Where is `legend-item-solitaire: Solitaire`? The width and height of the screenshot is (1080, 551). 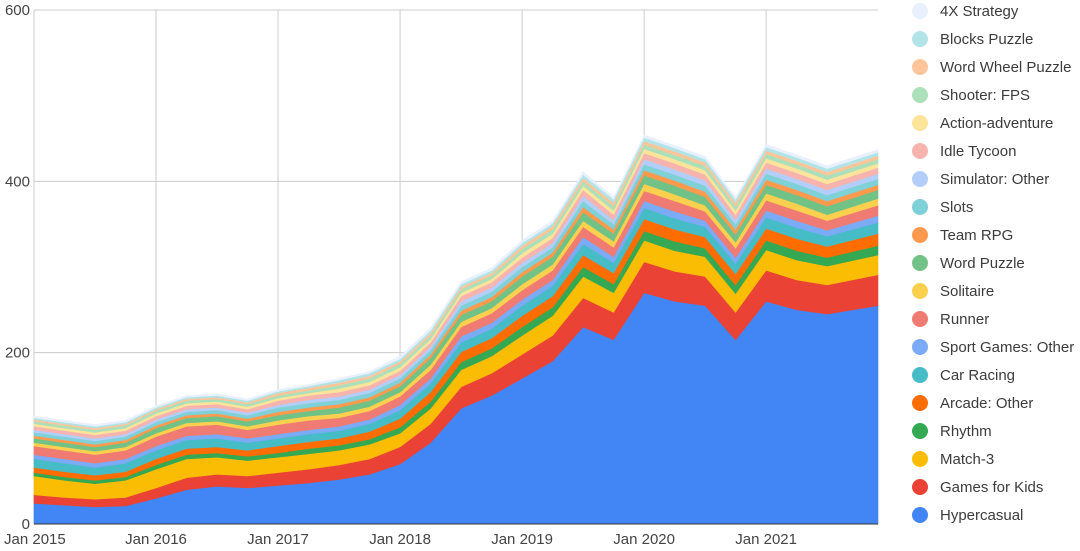 legend-item-solitaire: Solitaire is located at coordinates (953, 291).